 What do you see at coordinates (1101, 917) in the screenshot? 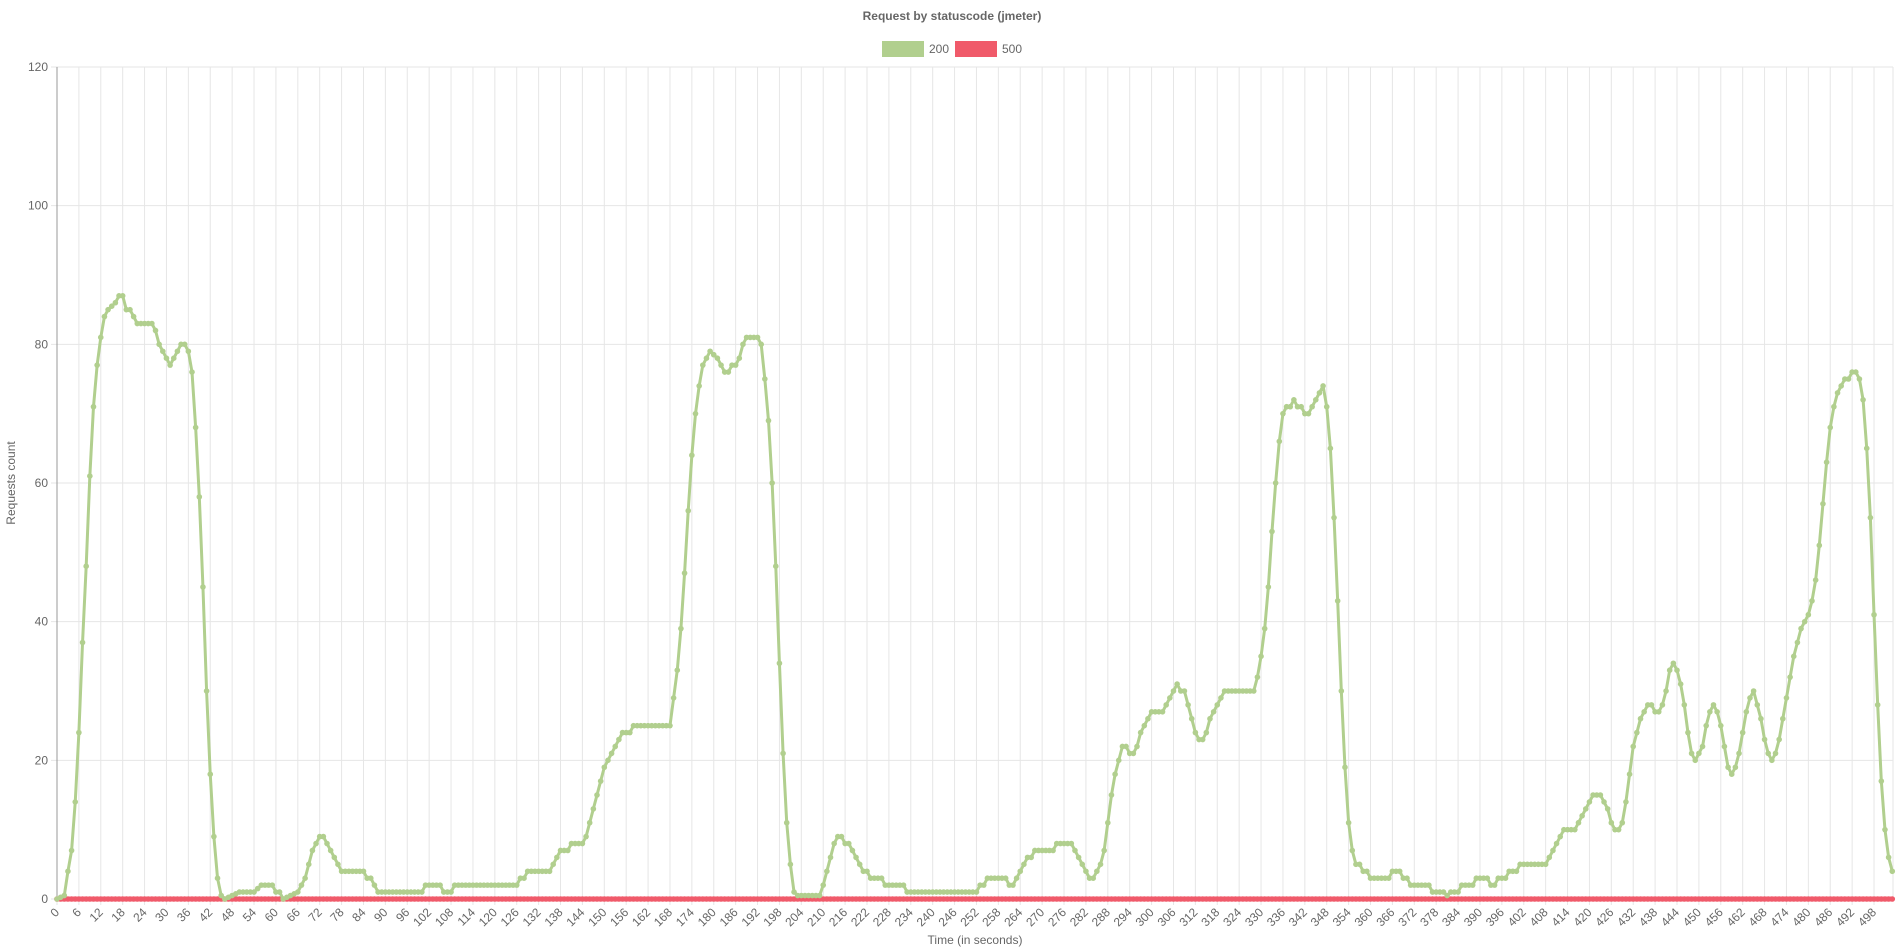
I see `x-tick-label: 288` at bounding box center [1101, 917].